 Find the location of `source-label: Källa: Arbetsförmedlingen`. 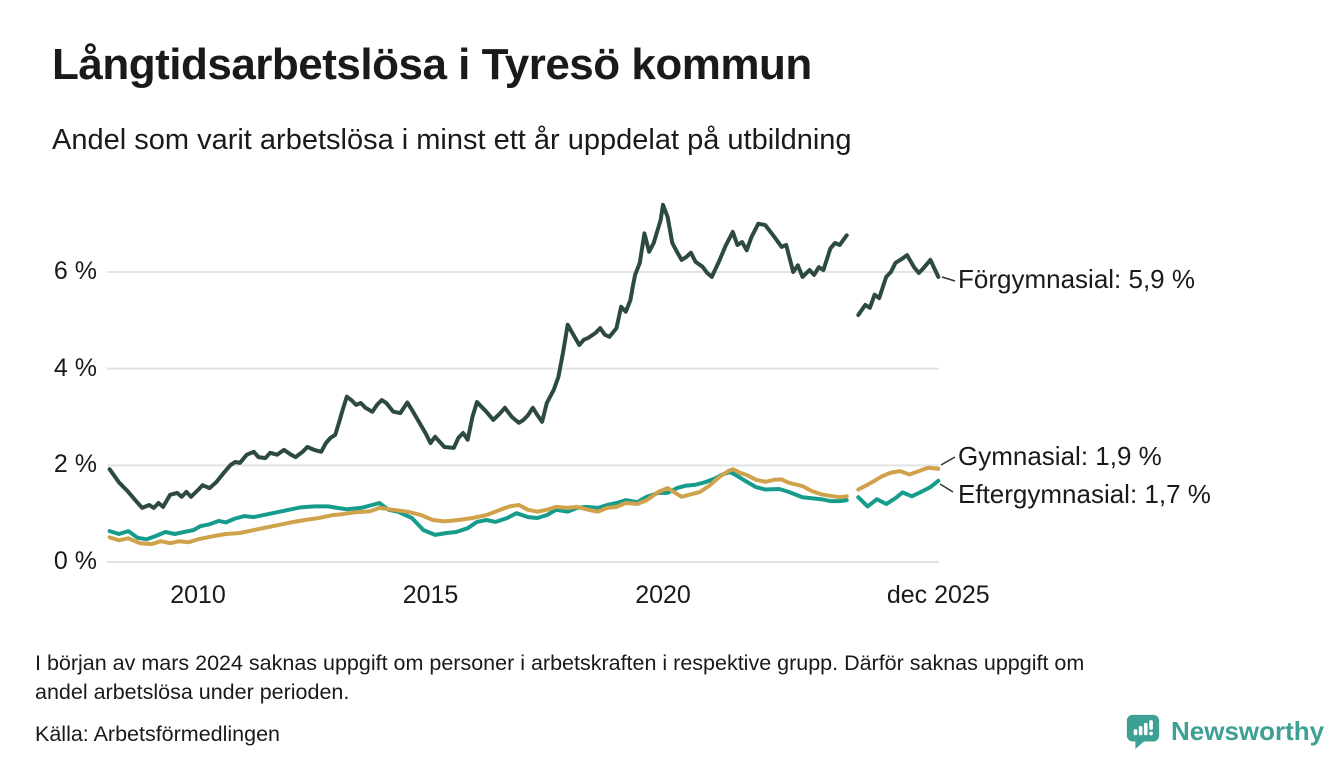

source-label: Källa: Arbetsförmedlingen is located at coordinates (158, 734).